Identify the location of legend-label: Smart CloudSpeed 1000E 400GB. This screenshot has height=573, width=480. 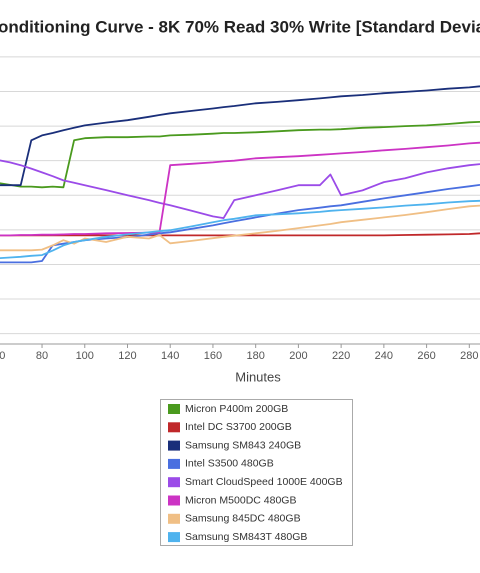
(264, 482).